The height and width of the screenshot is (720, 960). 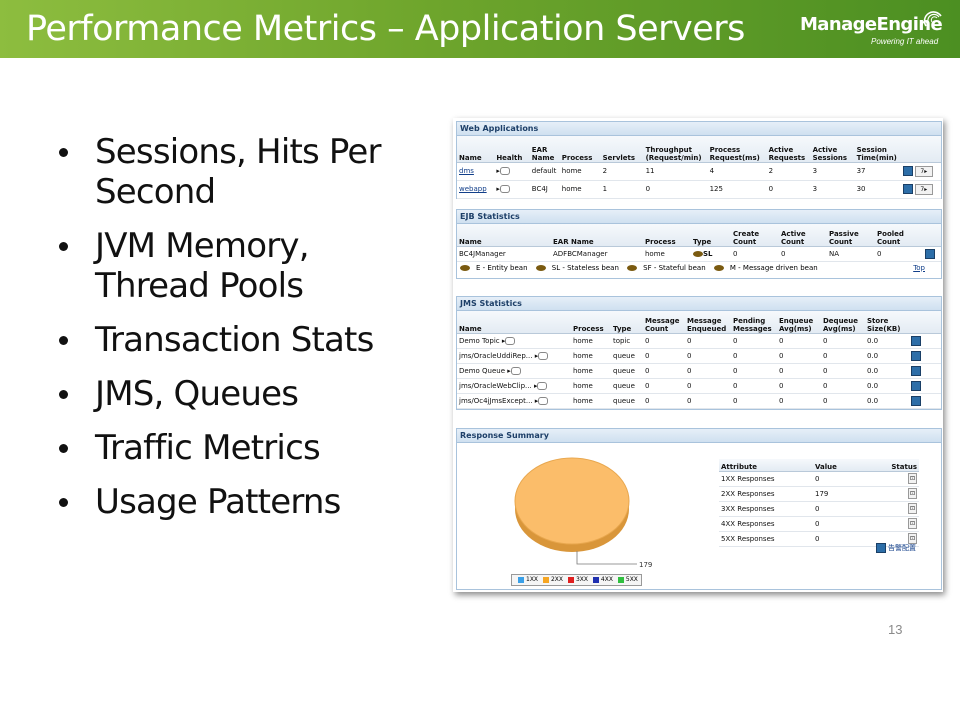 I want to click on table-row: 5XX Responses 0 ⊡, so click(x=819, y=539).